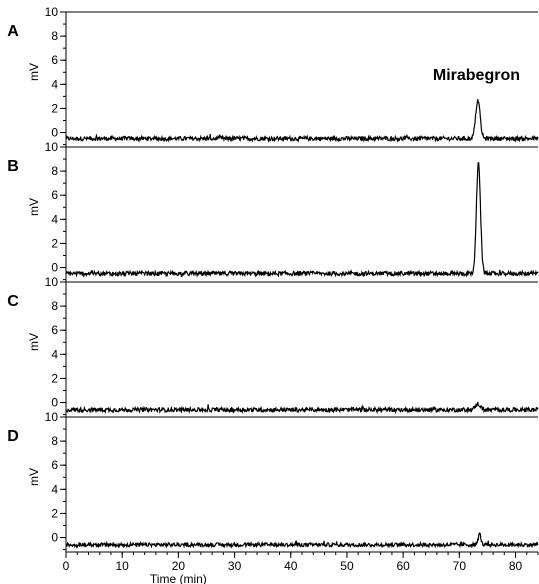 This screenshot has height=584, width=539. Describe the element at coordinates (54, 354) in the screenshot. I see `panel-C-y-tick-label: 4` at that location.